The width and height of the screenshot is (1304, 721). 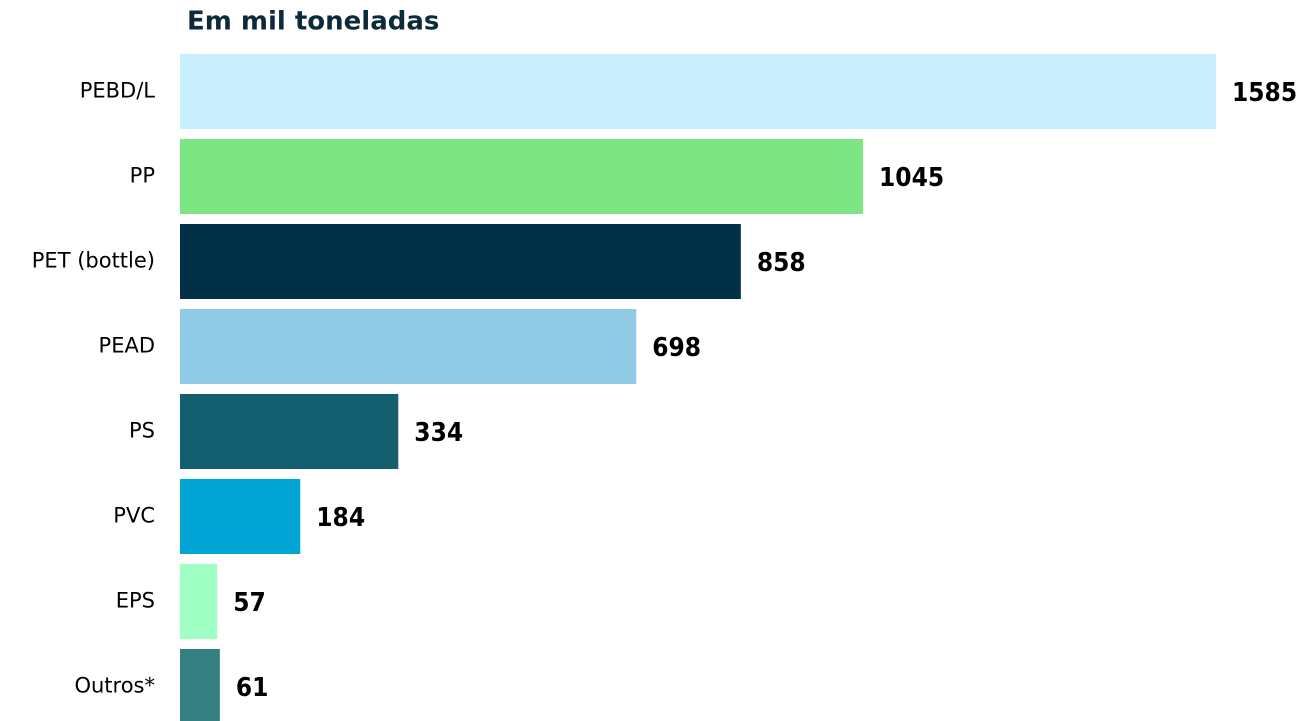 What do you see at coordinates (93, 261) in the screenshot?
I see `category-label: PET (bottle)` at bounding box center [93, 261].